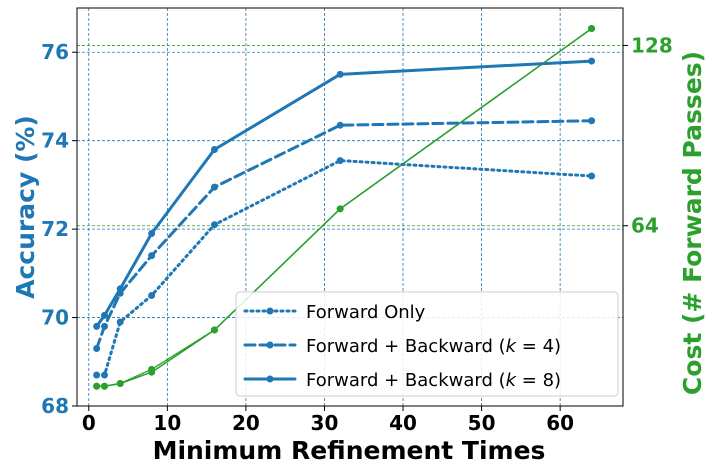 This screenshot has width=715, height=474. I want to click on x-tick-label: 0, so click(89, 423).